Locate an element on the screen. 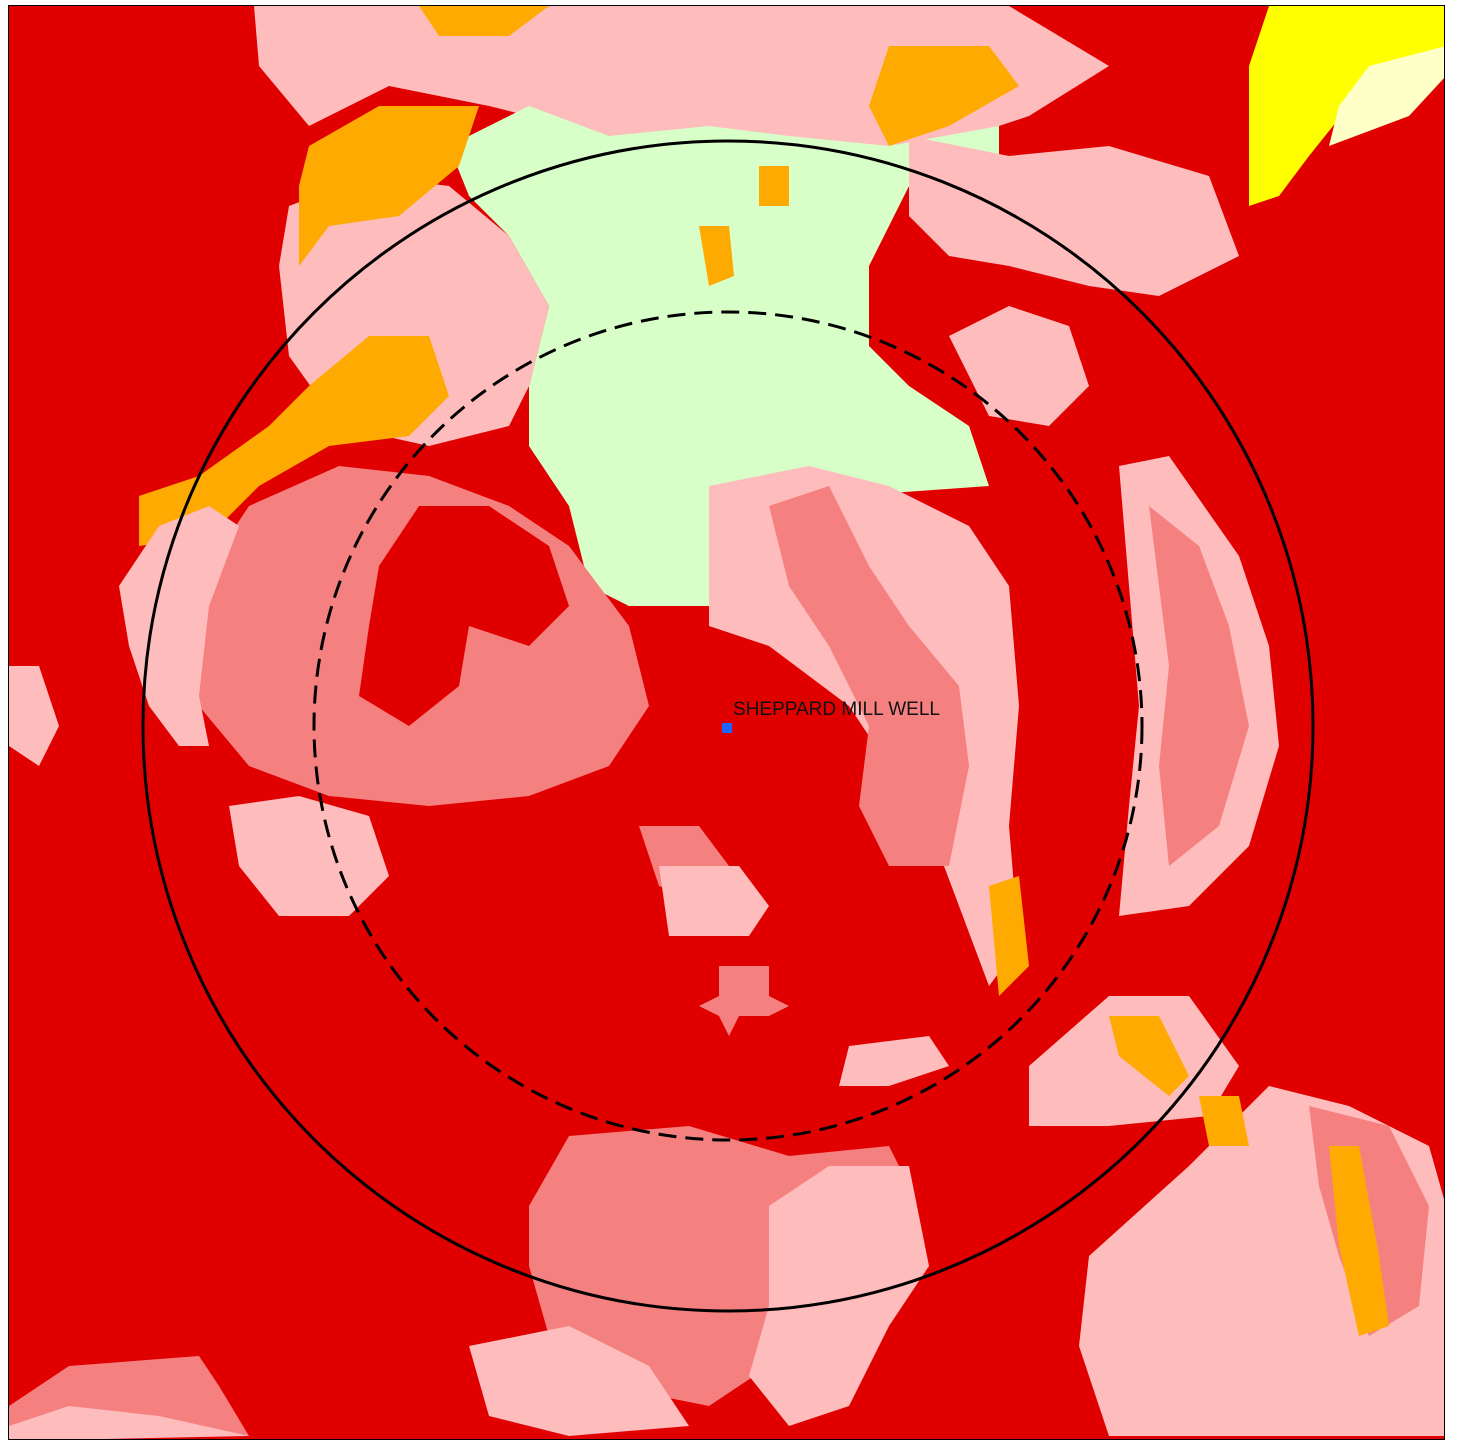  land-zone-salmon-center-east is located at coordinates (869, 676).